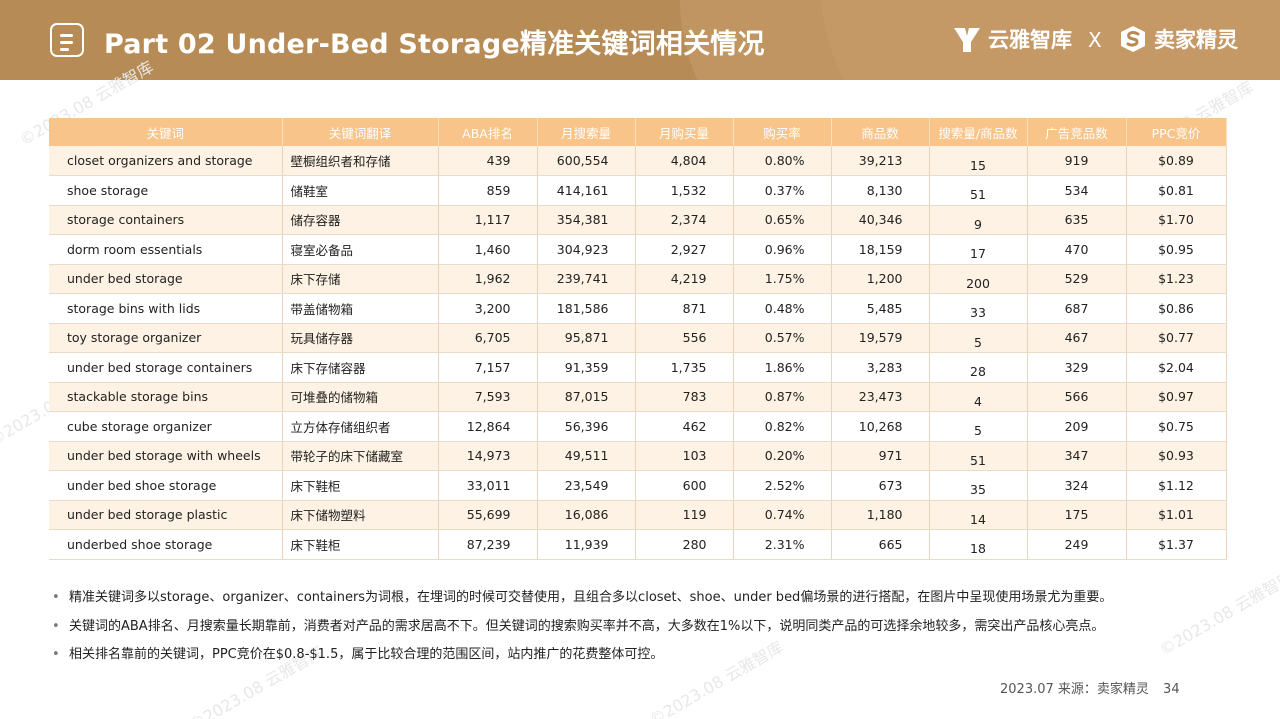 This screenshot has width=1280, height=719. Describe the element at coordinates (586, 338) in the screenshot. I see `cell-monthly-search: 95,871` at that location.